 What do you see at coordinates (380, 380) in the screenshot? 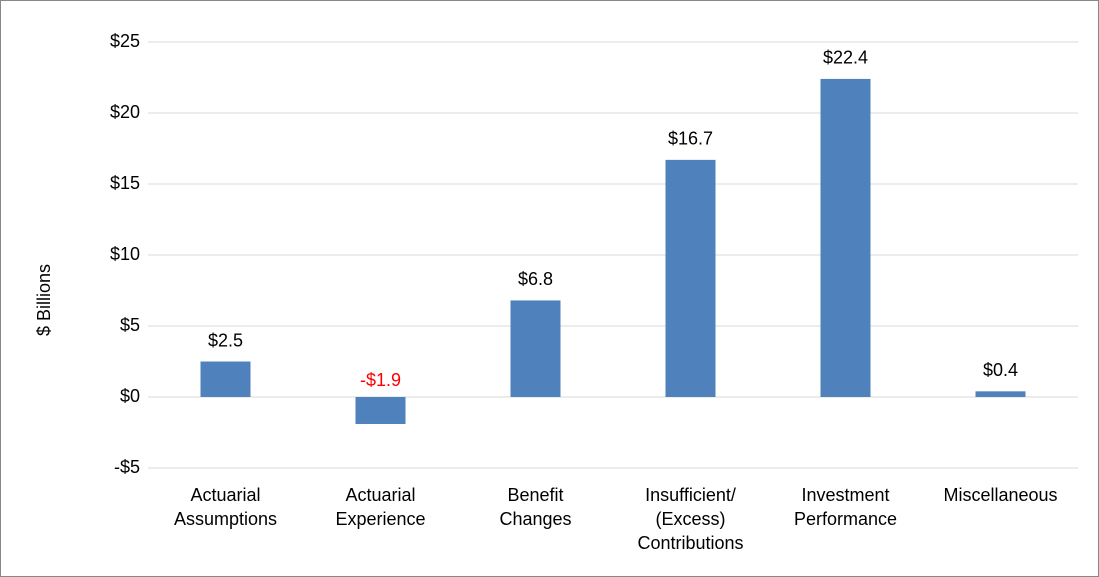
I see `value-label: -$1.9` at bounding box center [380, 380].